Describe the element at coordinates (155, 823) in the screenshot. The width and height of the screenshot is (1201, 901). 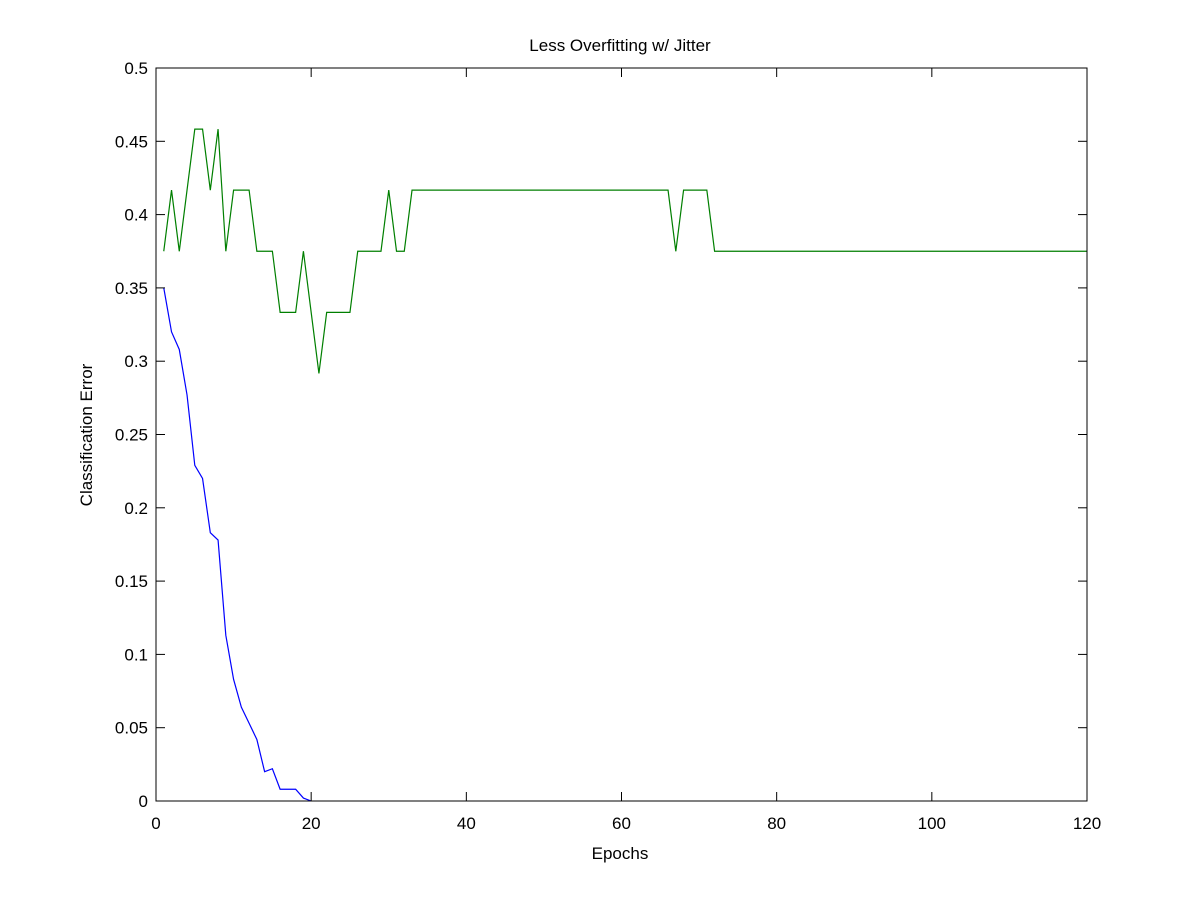
I see `x-tick-label: 0` at that location.